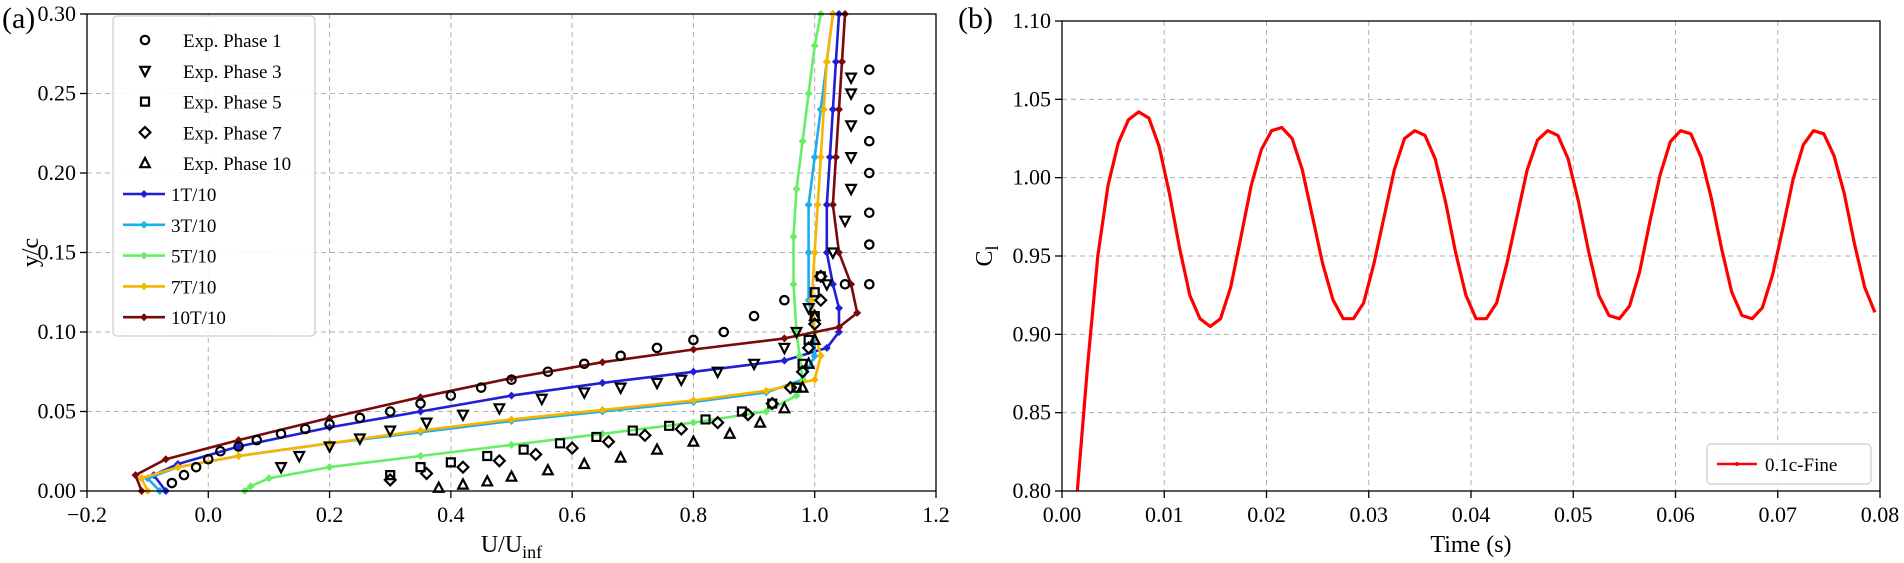  What do you see at coordinates (1266, 514) in the screenshot?
I see `panel-b-x-tick-label: 0.02` at bounding box center [1266, 514].